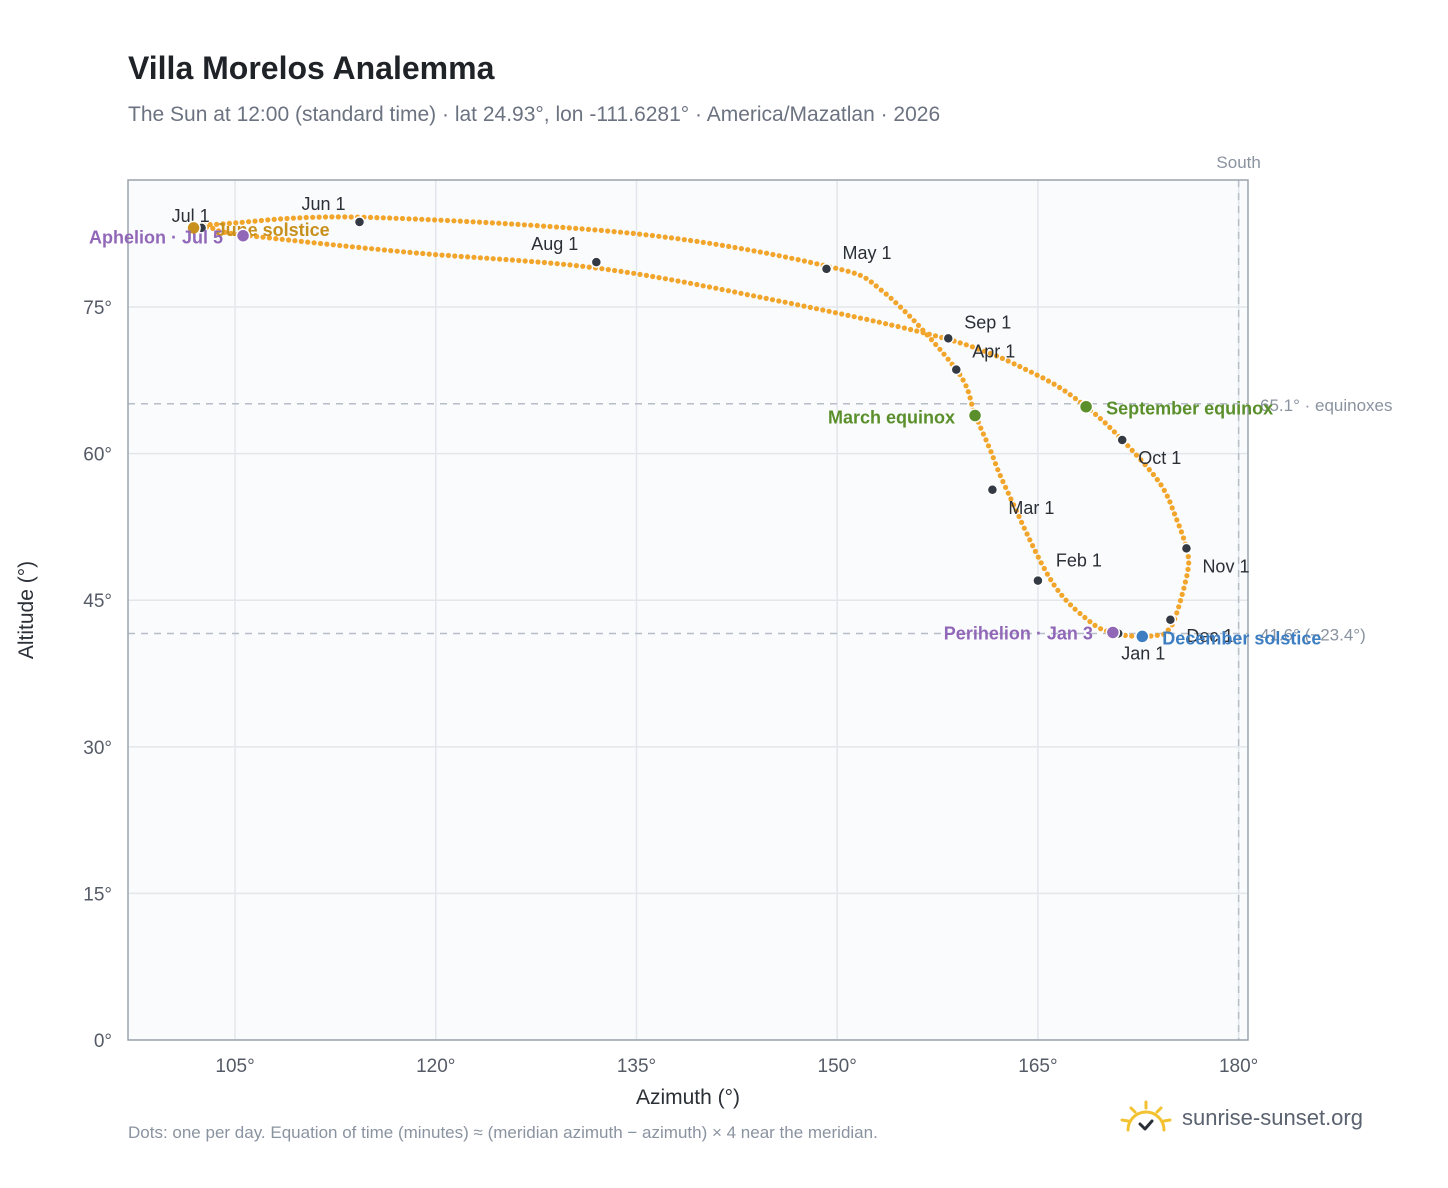 The width and height of the screenshot is (1448, 1188). I want to click on y-tick-label: 75°, so click(97, 308).